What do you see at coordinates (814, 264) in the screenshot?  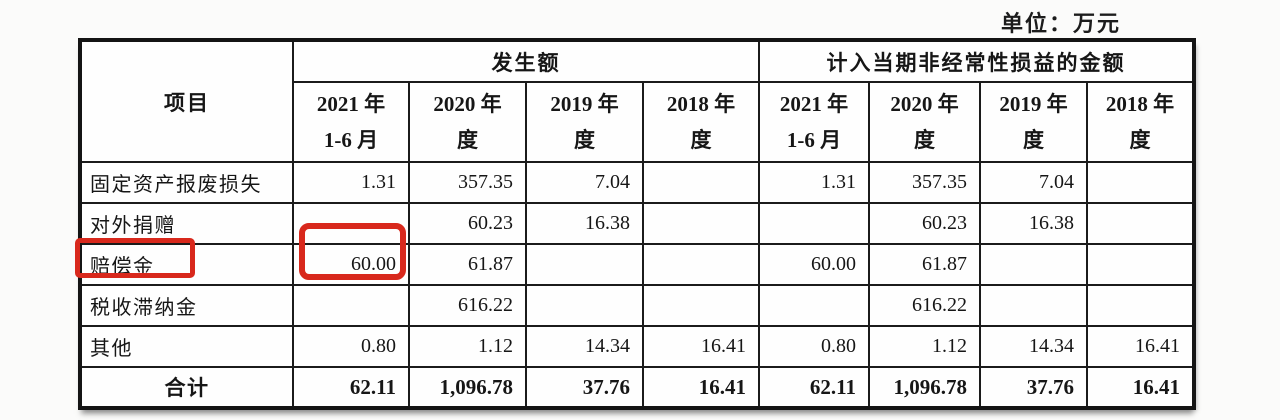 I see `table-cell: 60.00` at bounding box center [814, 264].